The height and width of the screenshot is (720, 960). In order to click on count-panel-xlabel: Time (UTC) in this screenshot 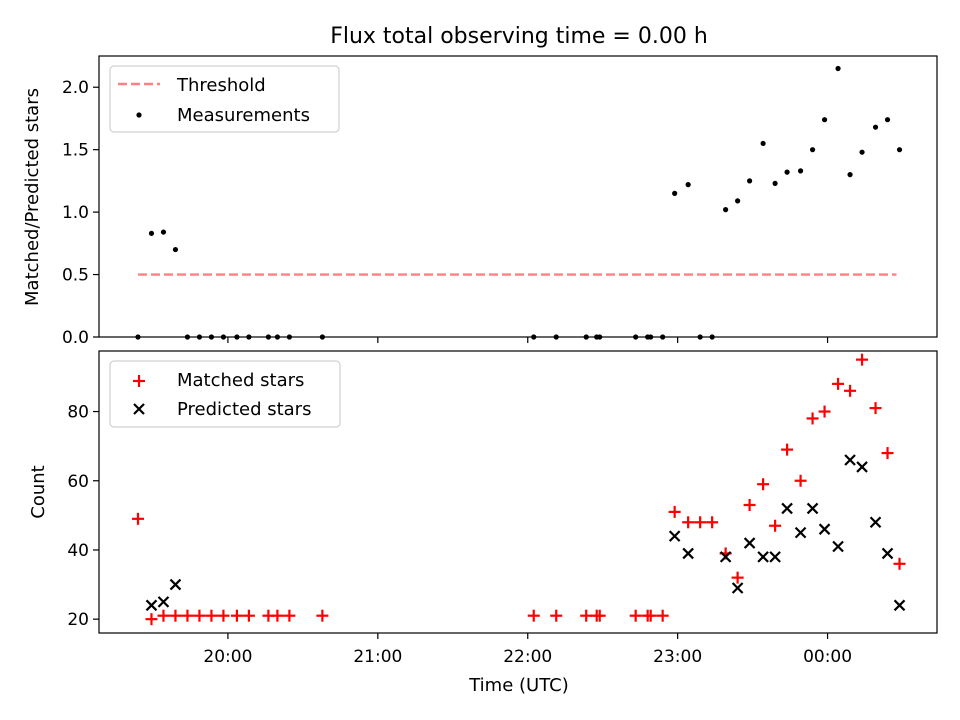, I will do `click(518, 685)`.